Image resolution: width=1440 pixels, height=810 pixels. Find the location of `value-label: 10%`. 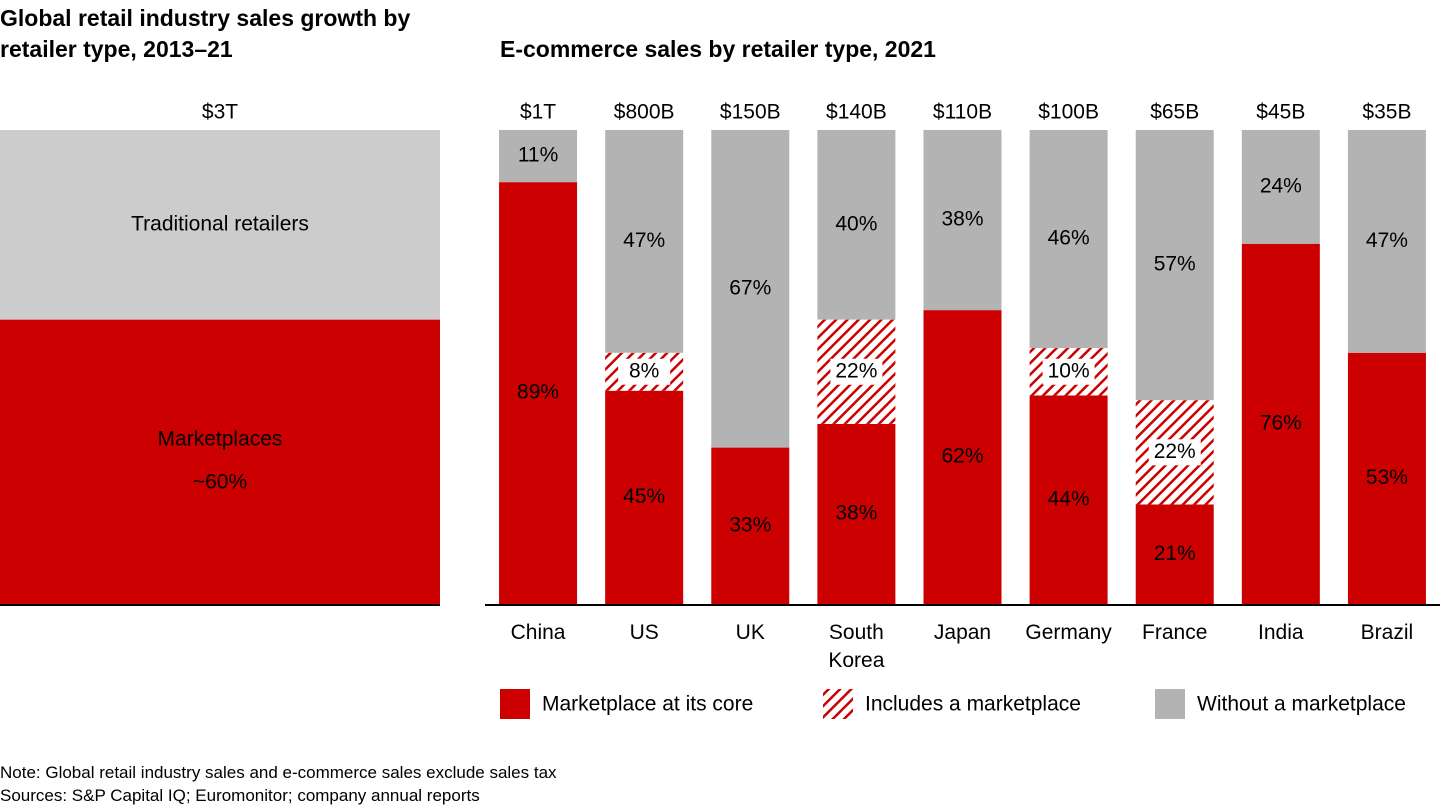

value-label: 10% is located at coordinates (1069, 370).